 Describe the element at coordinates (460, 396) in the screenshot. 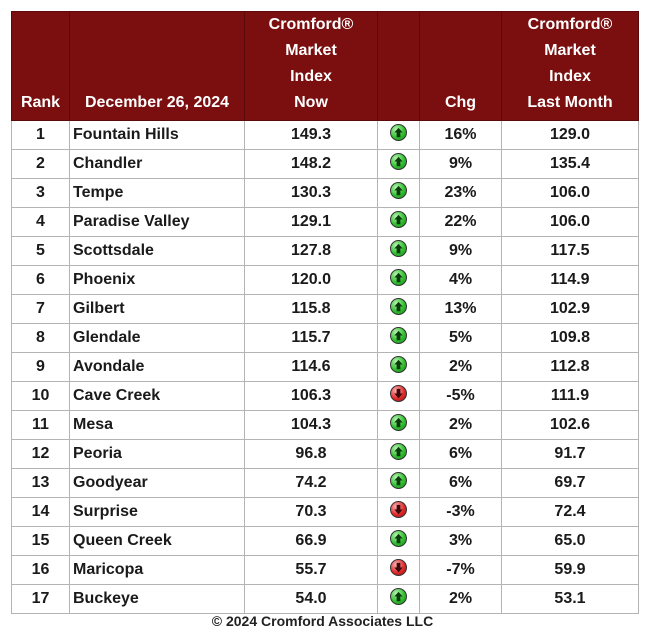

I see `chg-cell: -5%` at that location.